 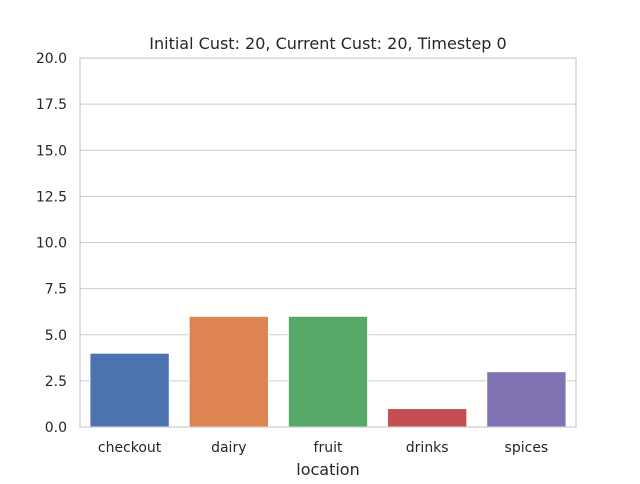 What do you see at coordinates (327, 469) in the screenshot?
I see `x-axis-label: location` at bounding box center [327, 469].